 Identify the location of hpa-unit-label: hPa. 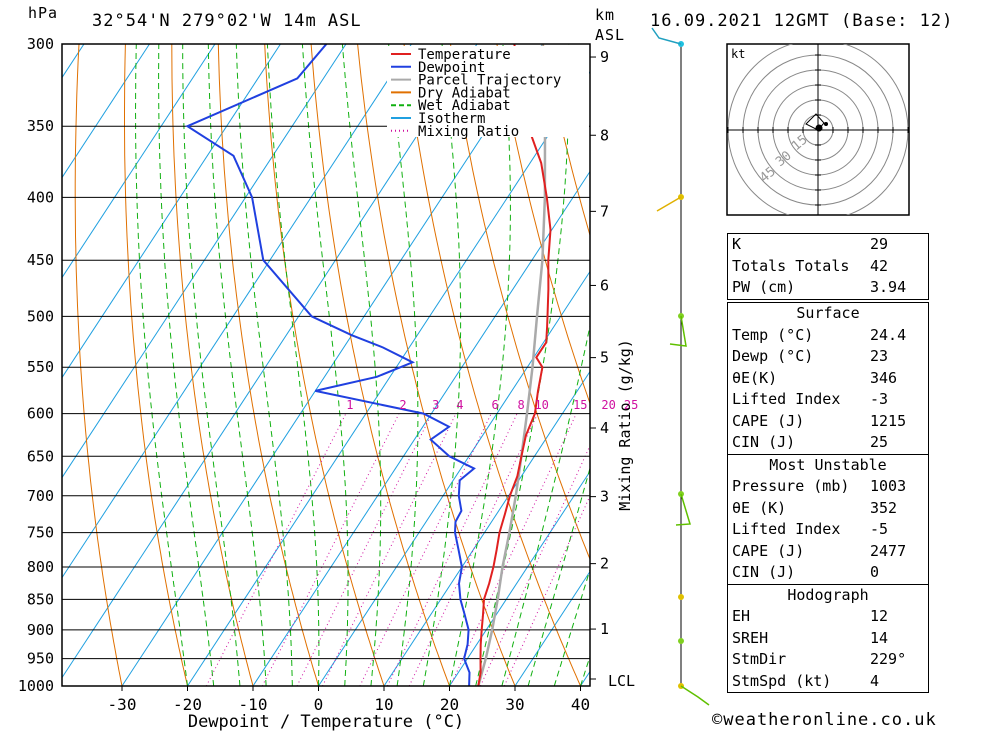
(43, 13).